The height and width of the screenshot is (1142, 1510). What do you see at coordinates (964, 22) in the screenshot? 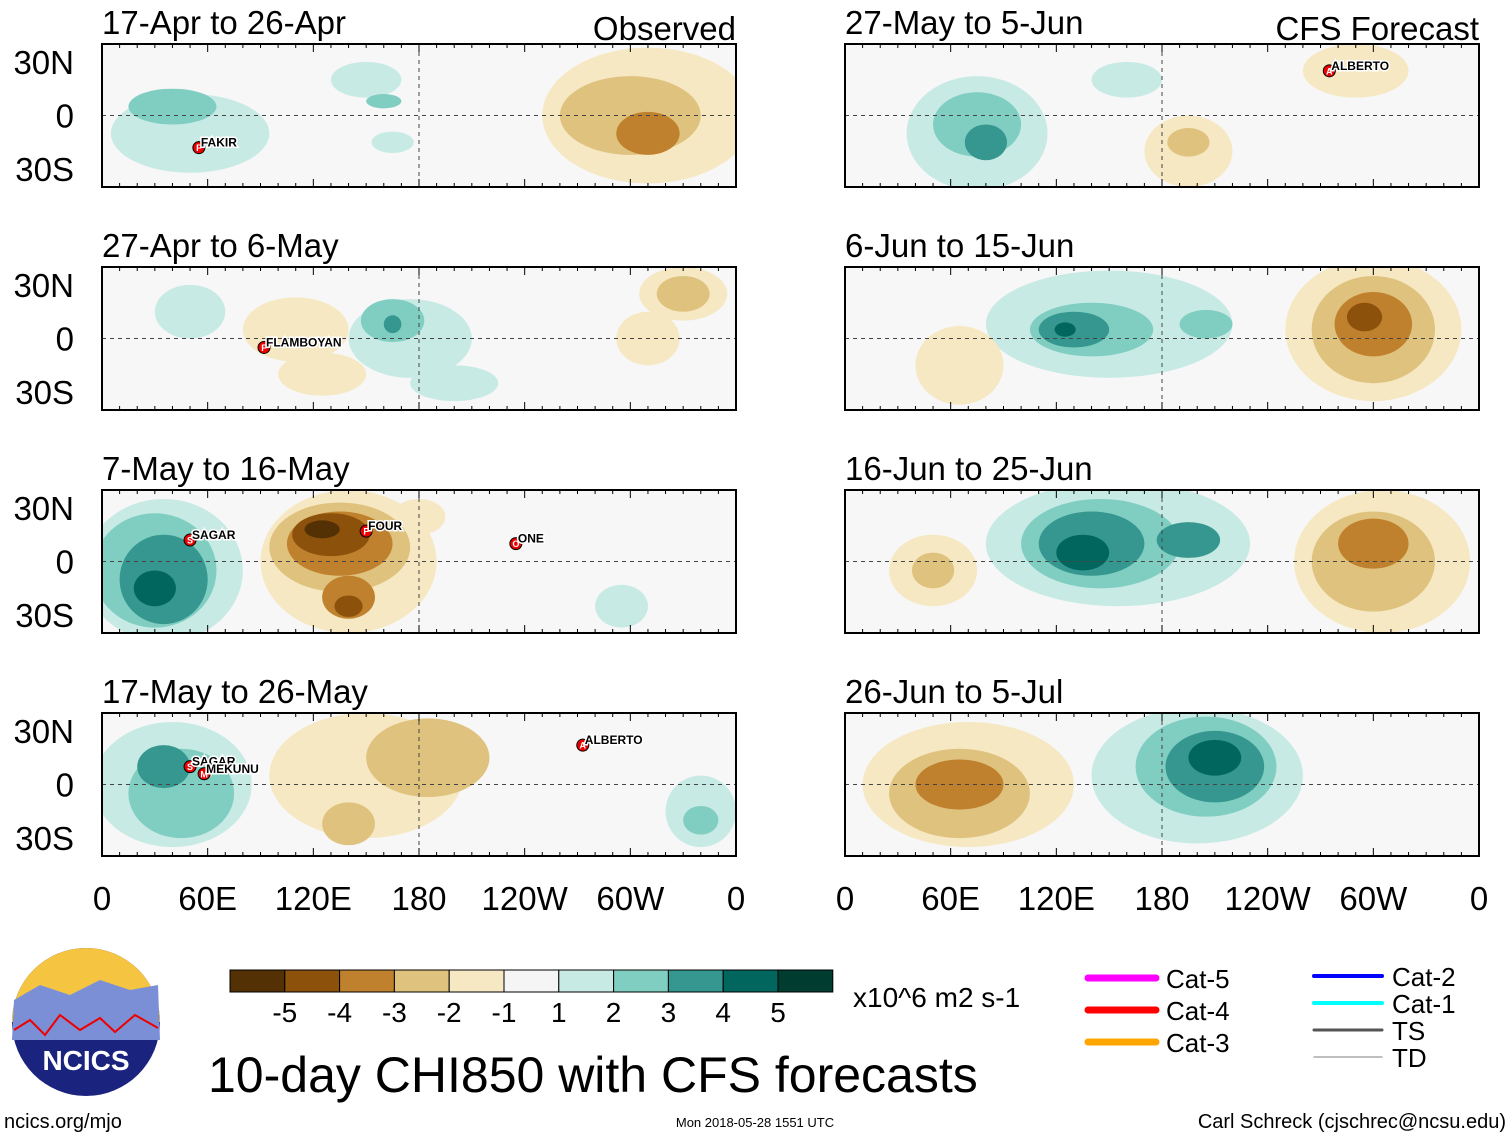
I see `panel-title: 27-May to 5-Jun` at bounding box center [964, 22].